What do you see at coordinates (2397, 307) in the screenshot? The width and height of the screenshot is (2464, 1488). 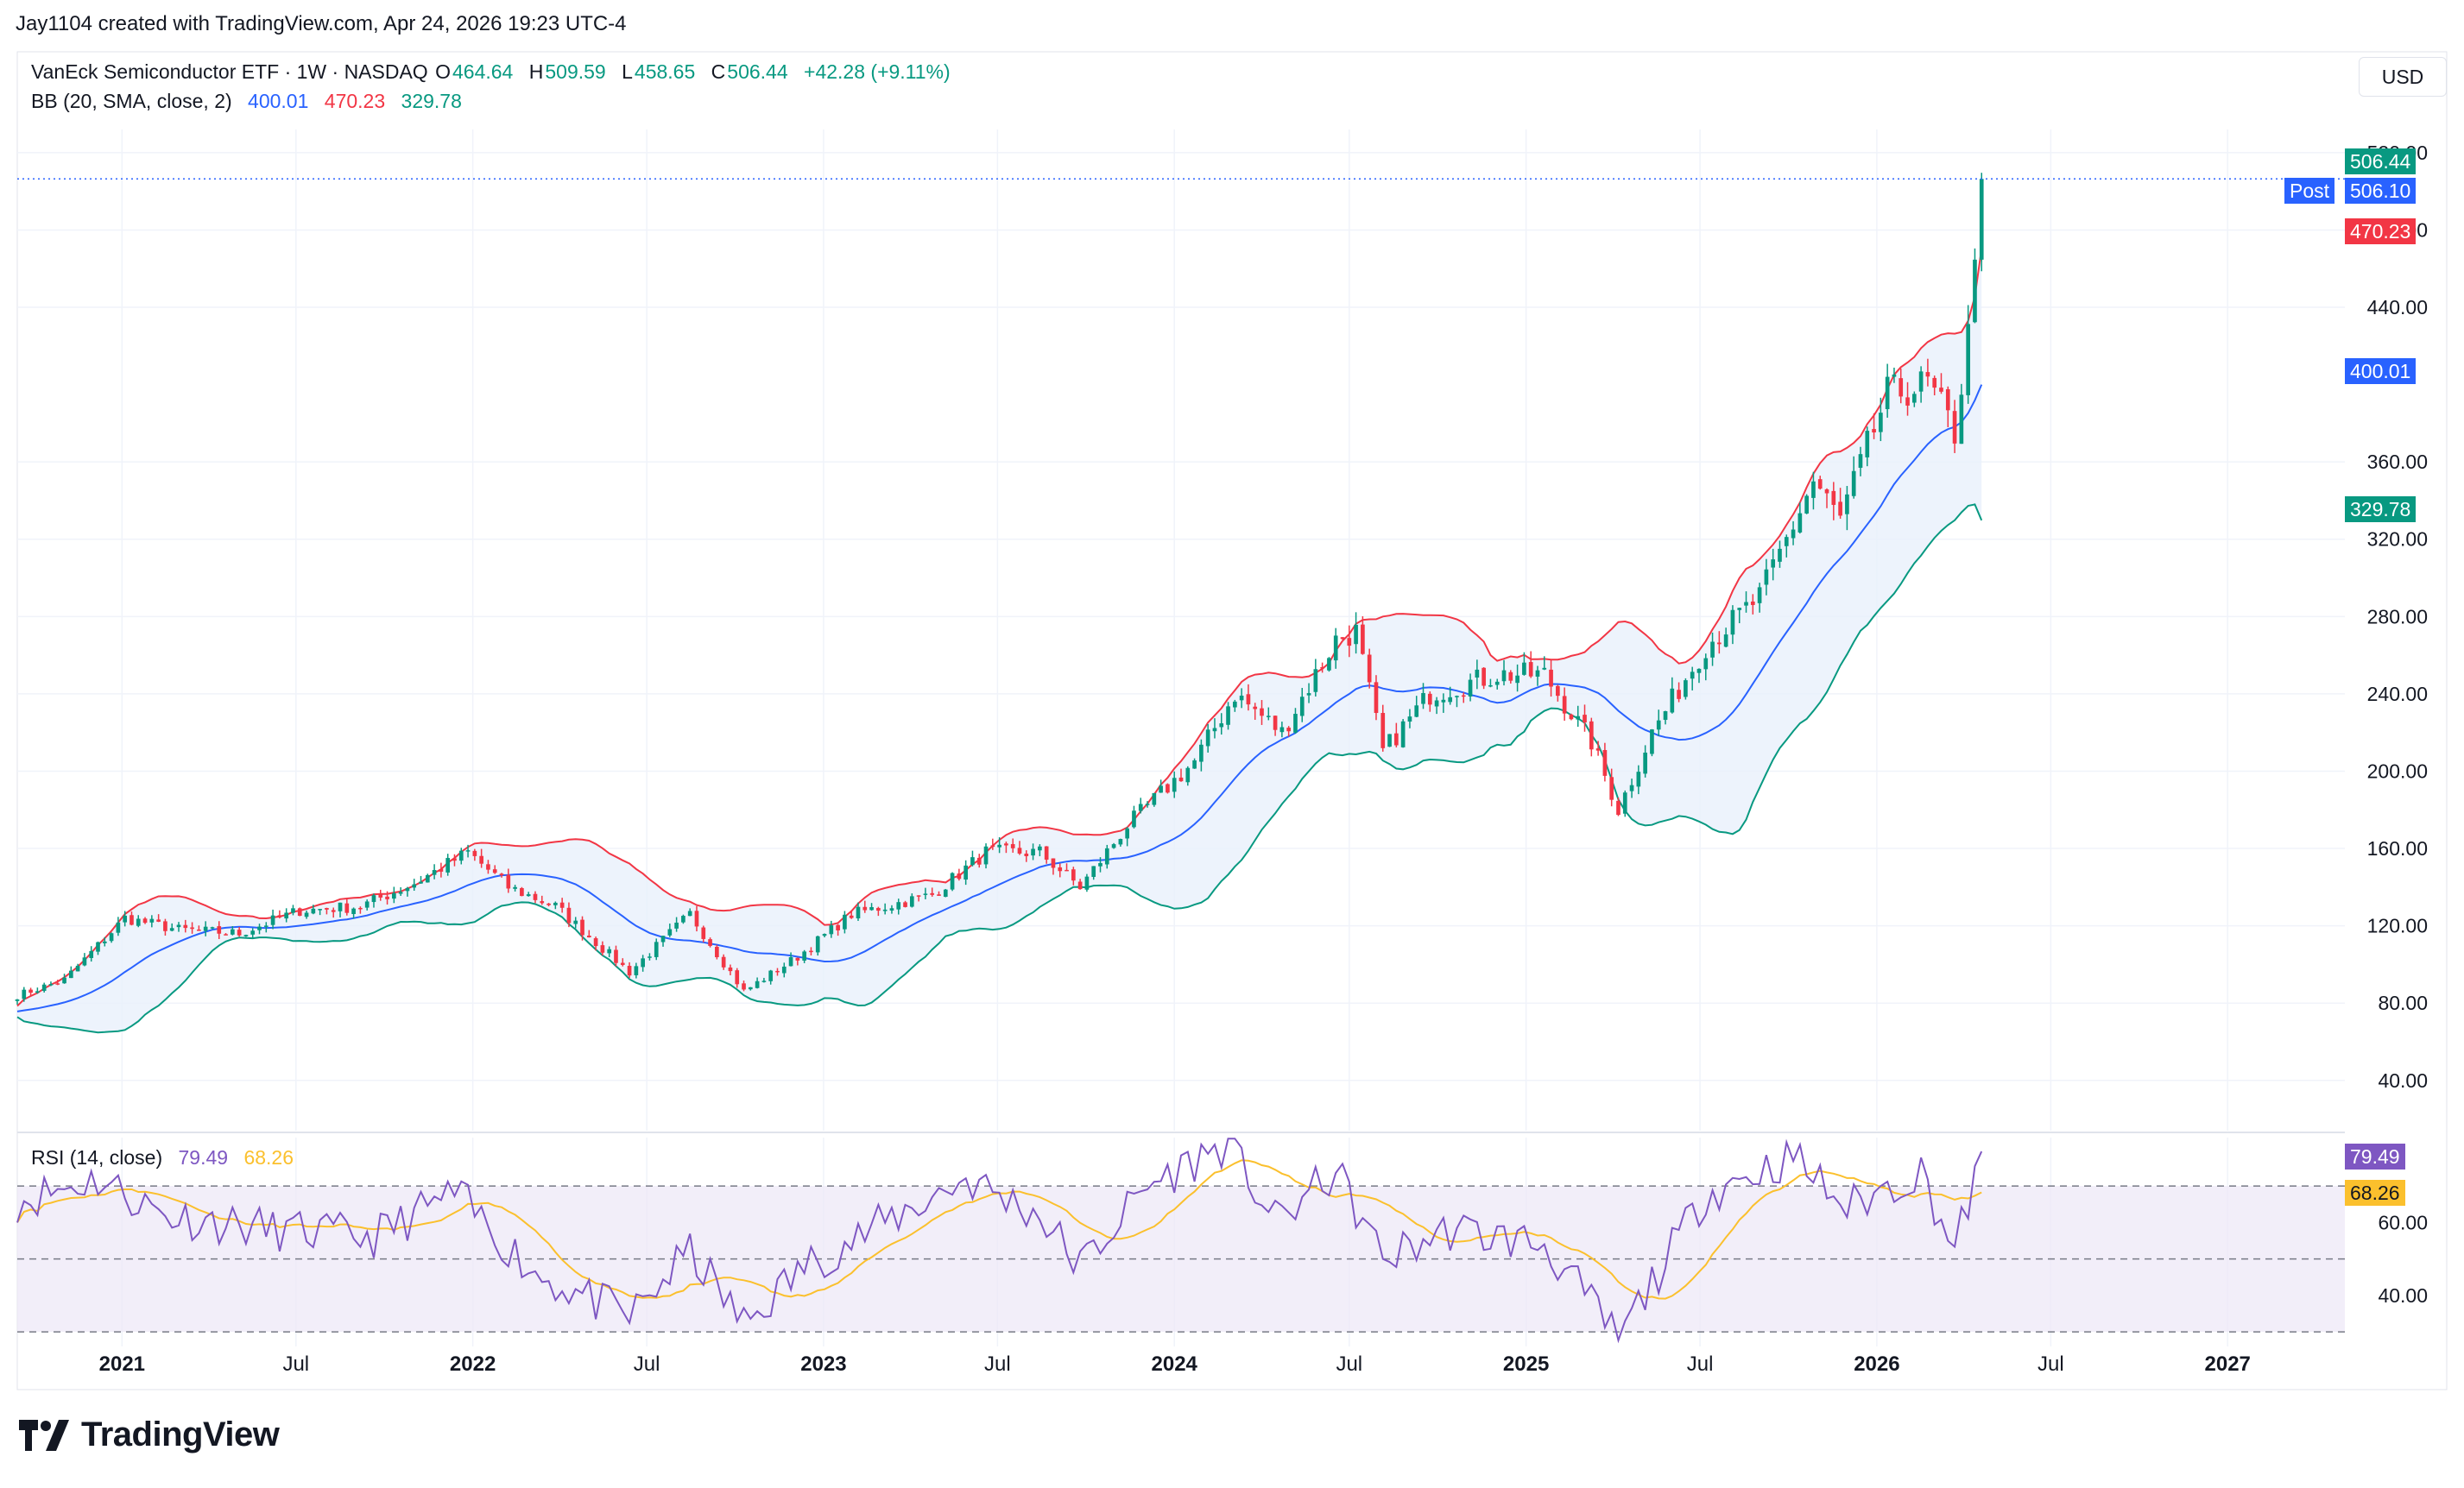 I see `price-axis-label: 440.00` at bounding box center [2397, 307].